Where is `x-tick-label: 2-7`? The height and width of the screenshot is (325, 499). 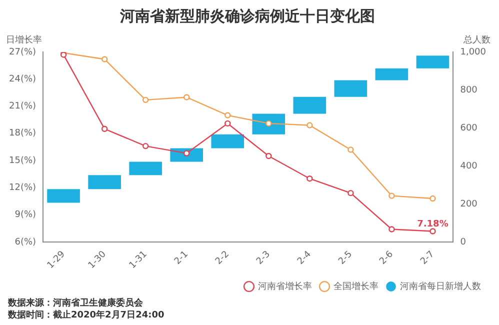
x-tick-label: 2-7 is located at coordinates (428, 258).